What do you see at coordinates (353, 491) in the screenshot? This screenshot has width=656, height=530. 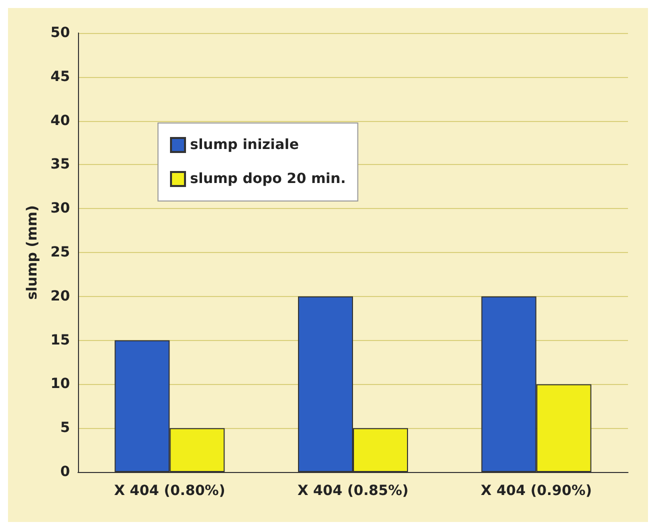 I see `x-tick-label: X 404 (0.85%)` at bounding box center [353, 491].